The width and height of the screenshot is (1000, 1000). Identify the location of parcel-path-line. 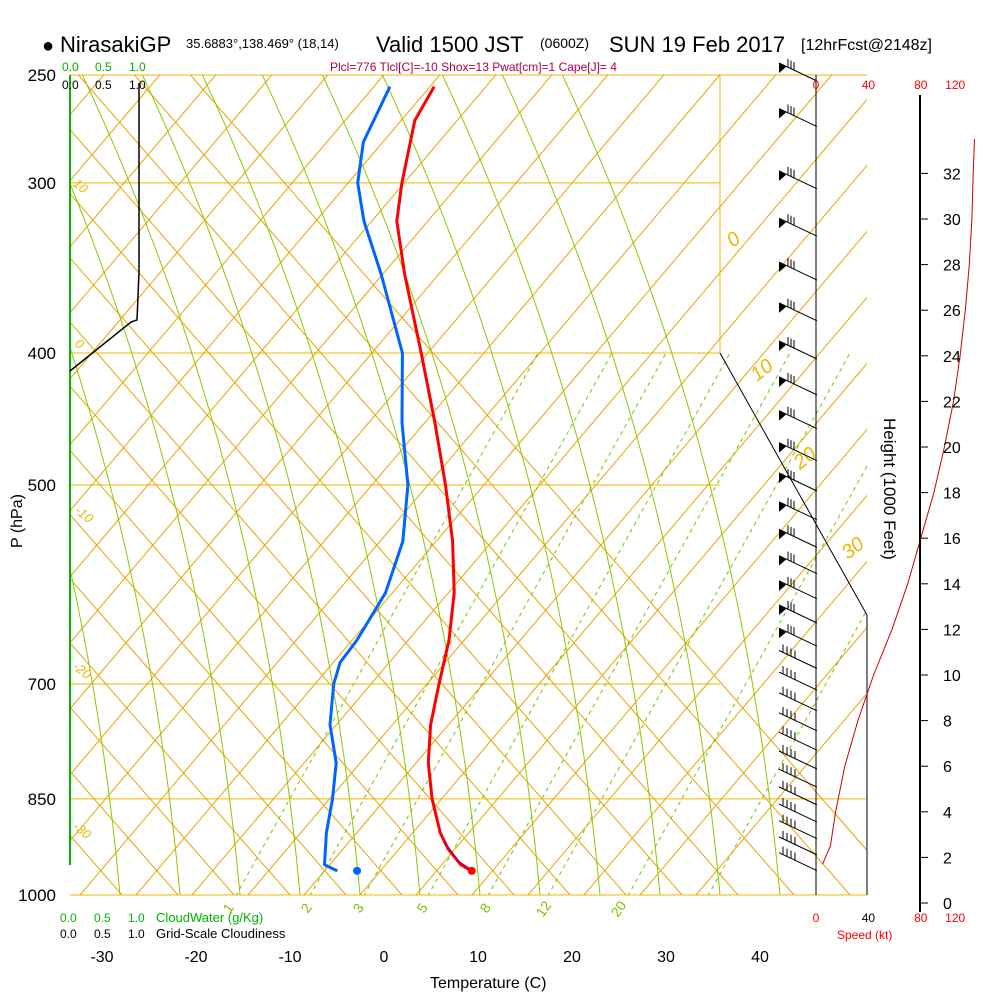
(457, 855).